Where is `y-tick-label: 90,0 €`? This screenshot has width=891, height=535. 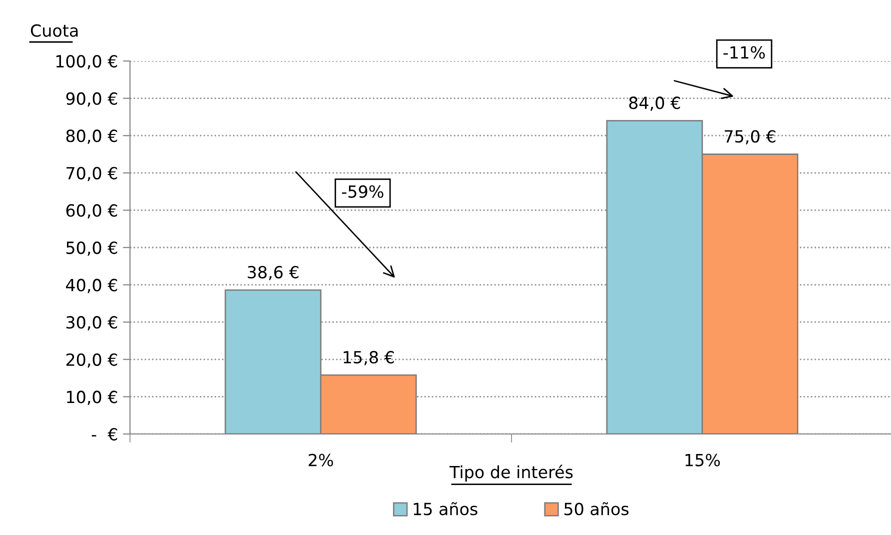 y-tick-label: 90,0 € is located at coordinates (92, 99).